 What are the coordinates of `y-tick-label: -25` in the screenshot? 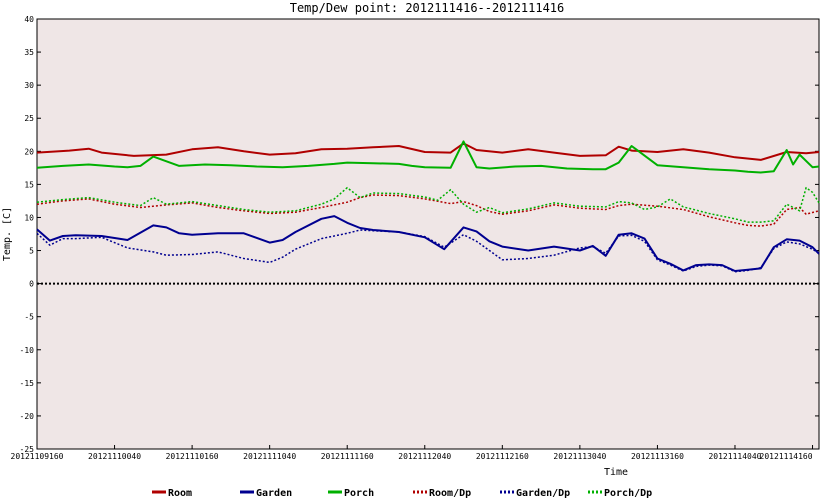 It's located at (27, 449).